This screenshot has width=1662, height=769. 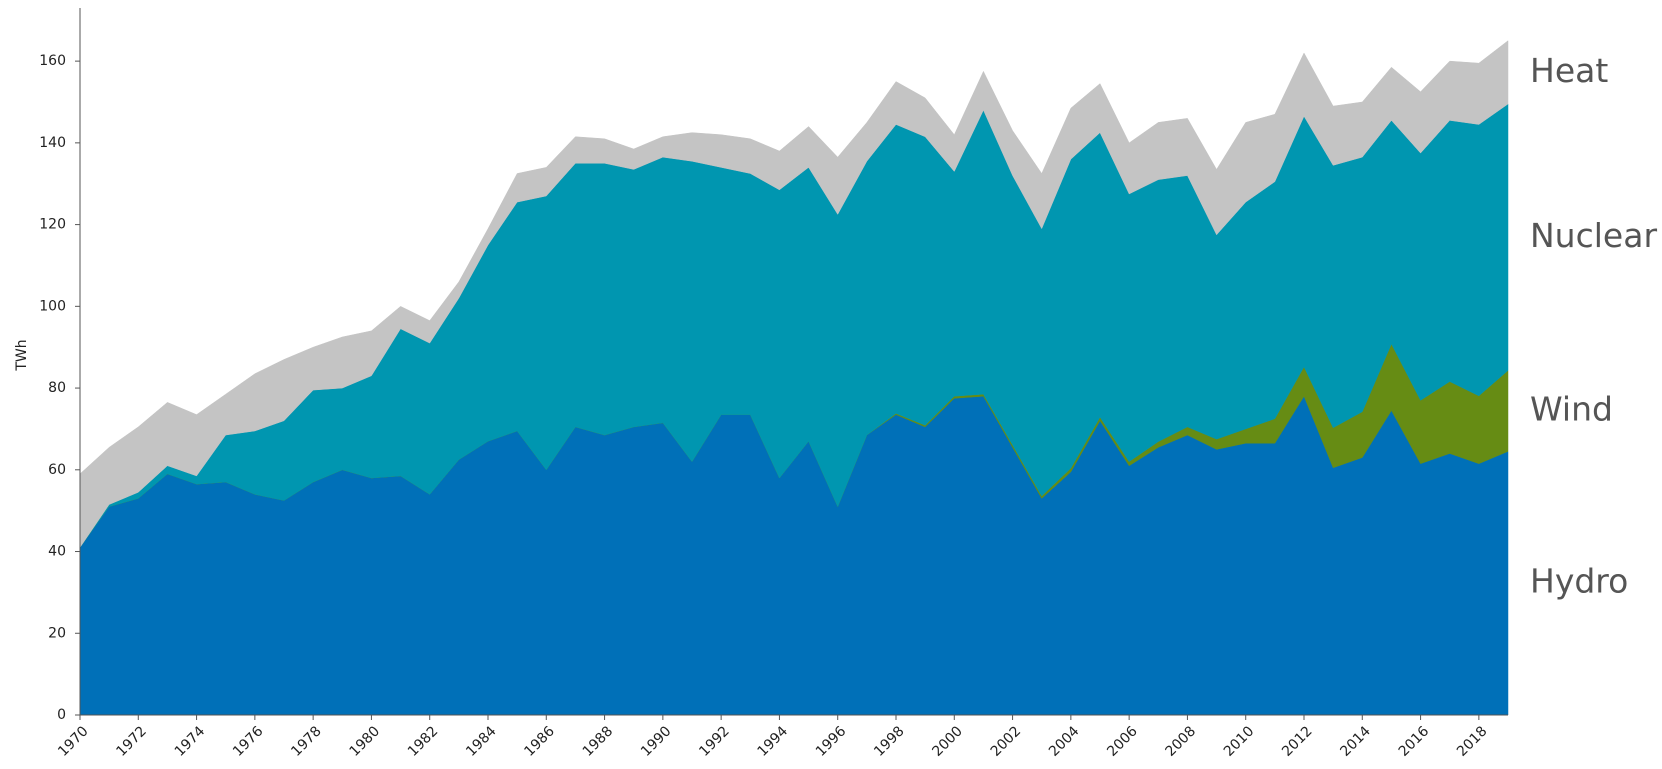 I want to click on x-tick-label: 1982, so click(x=423, y=741).